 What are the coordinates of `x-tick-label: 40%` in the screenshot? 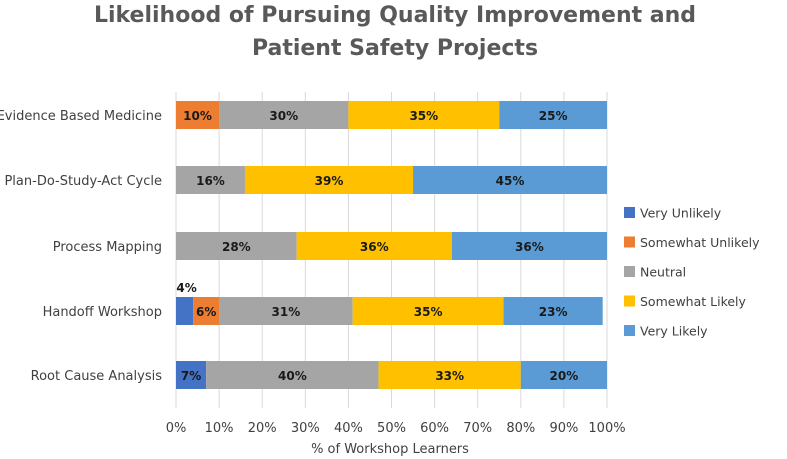 It's located at (348, 428).